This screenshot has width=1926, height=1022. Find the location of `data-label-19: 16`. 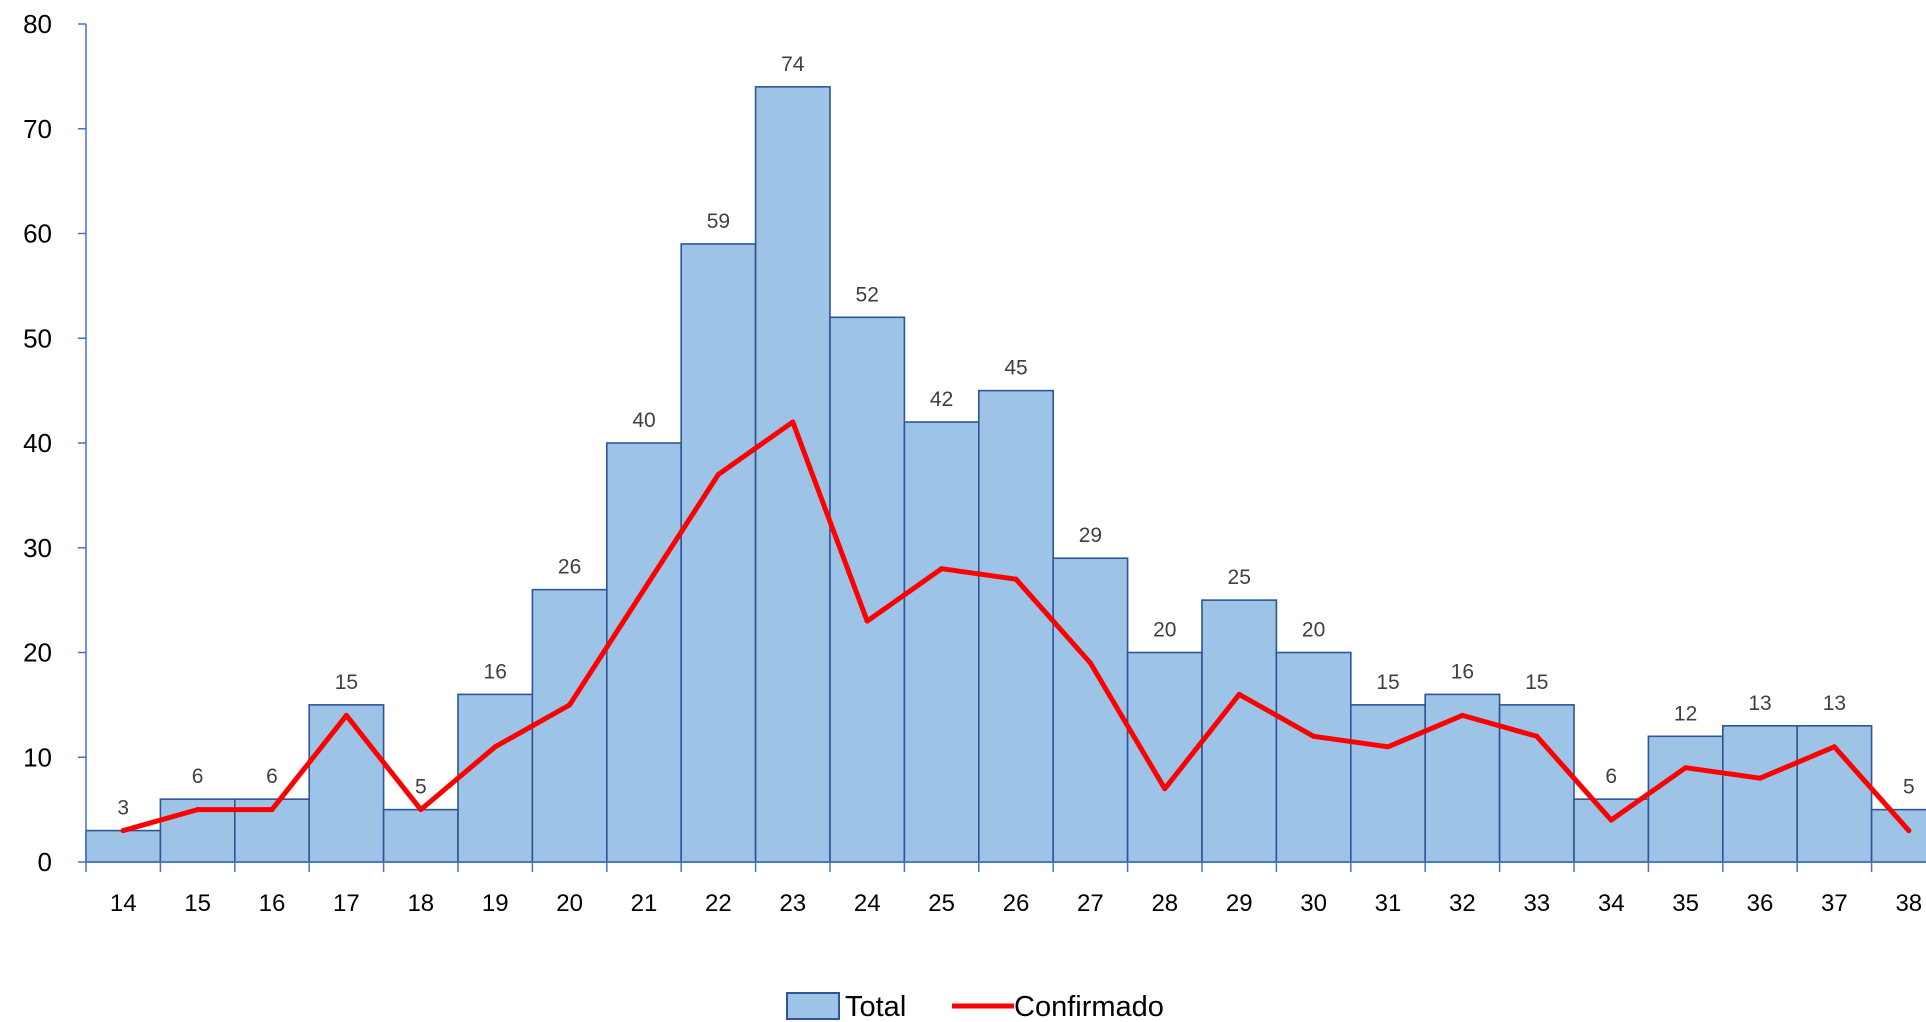

data-label-19: 16 is located at coordinates (495, 671).